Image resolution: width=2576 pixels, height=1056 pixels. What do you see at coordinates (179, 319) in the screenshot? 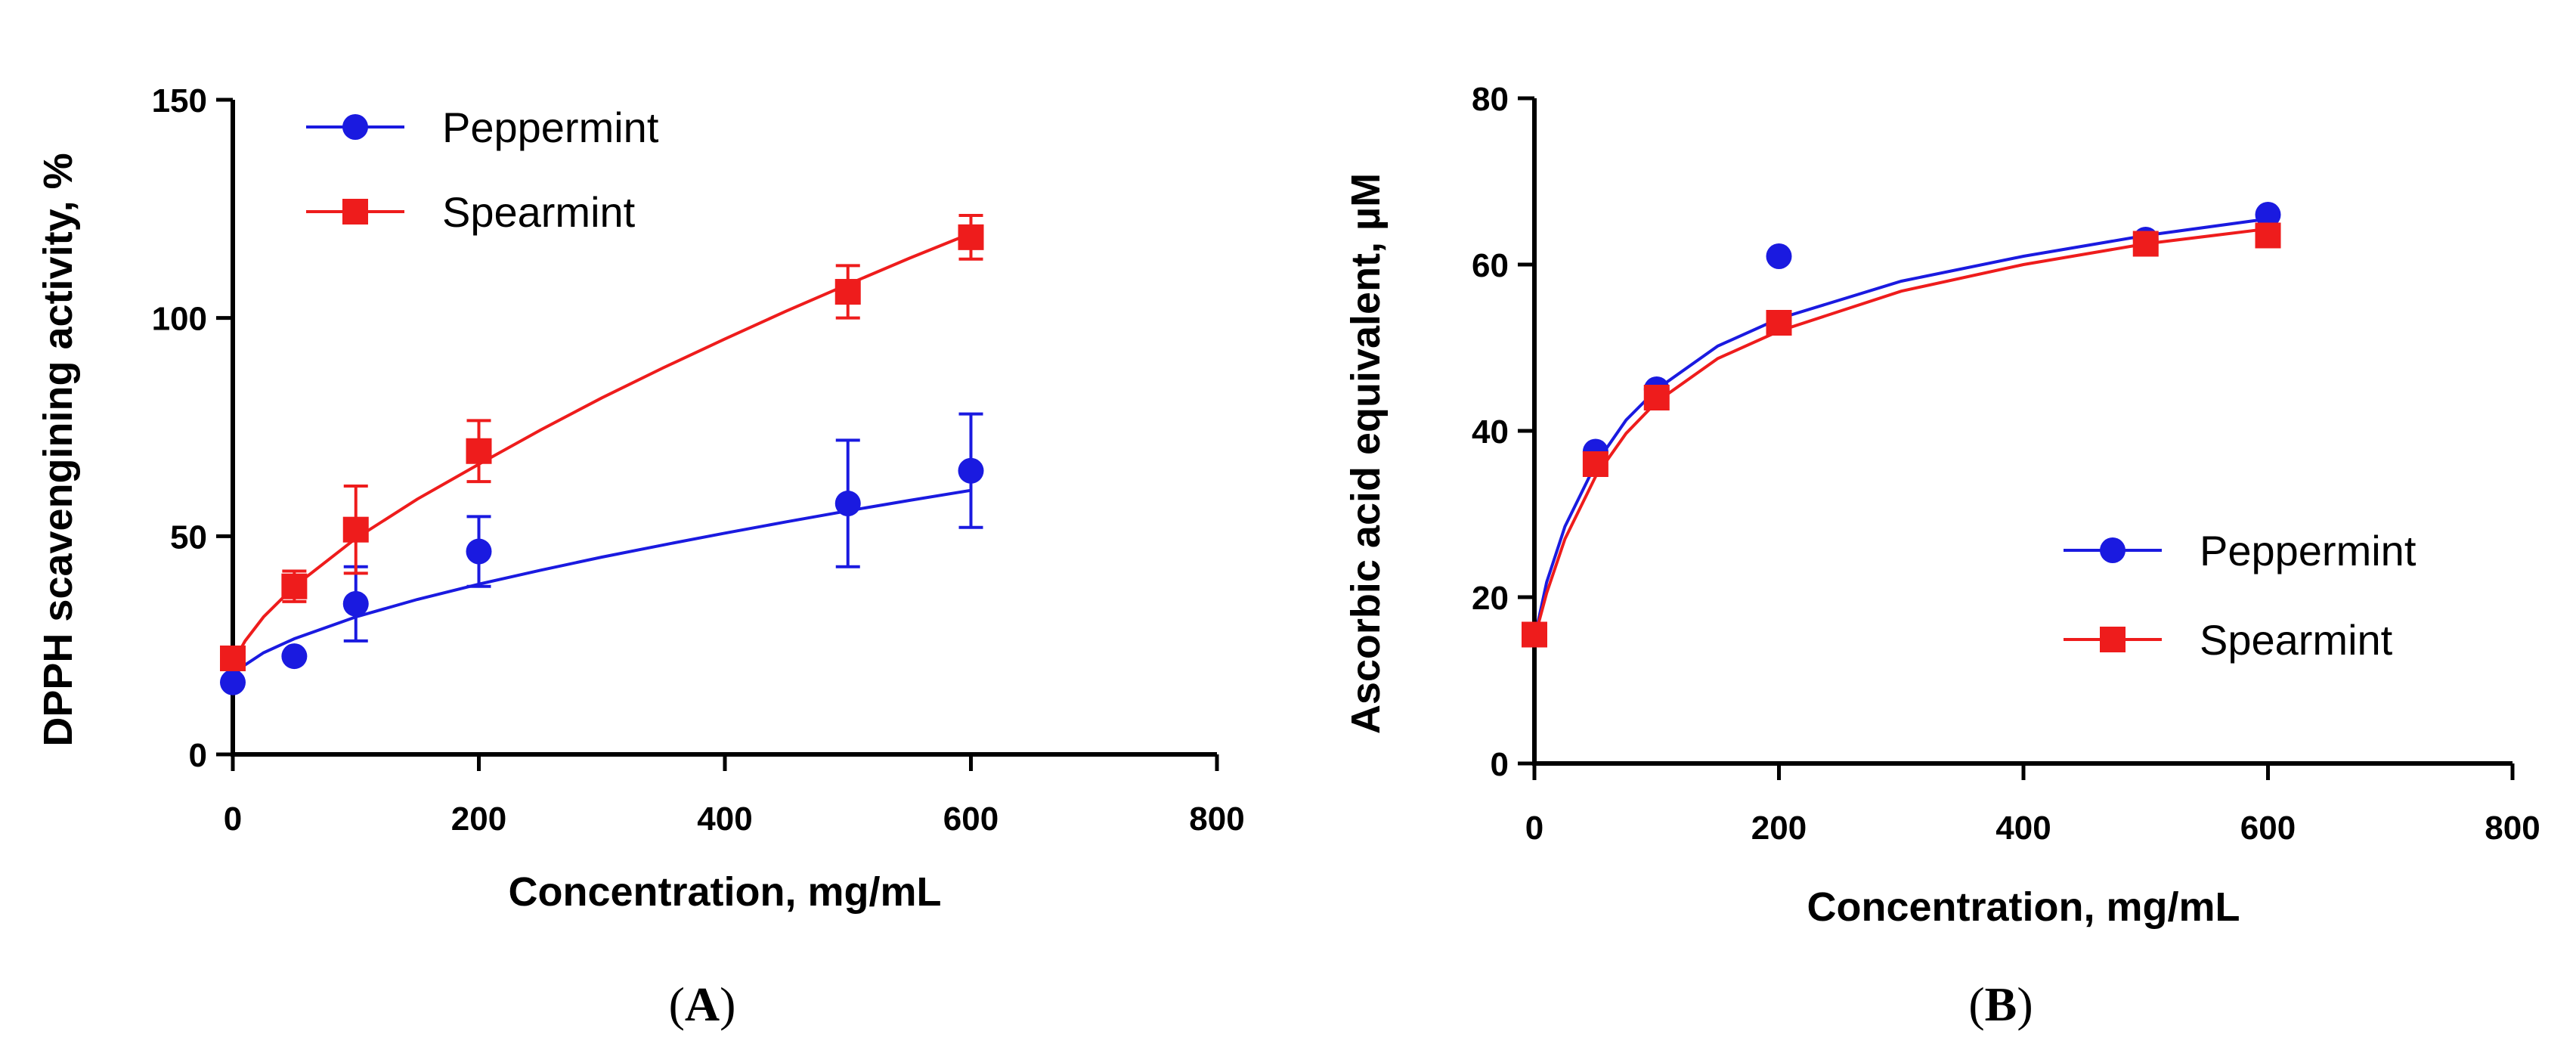
I see `y-tick-label: 100` at bounding box center [179, 319].